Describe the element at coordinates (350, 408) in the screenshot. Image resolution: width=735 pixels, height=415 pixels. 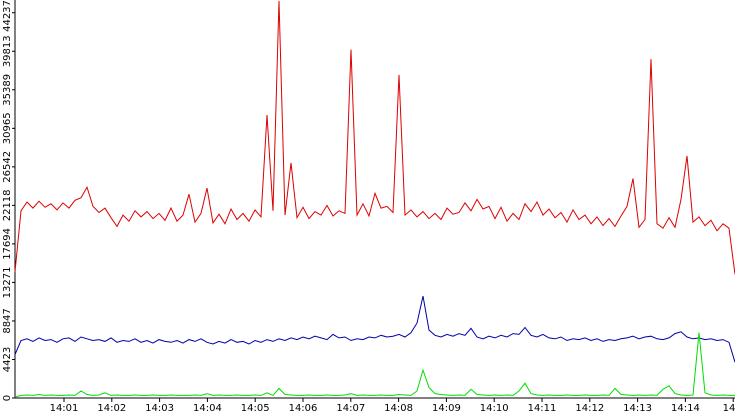
I see `x-tick-label: 14:07` at that location.